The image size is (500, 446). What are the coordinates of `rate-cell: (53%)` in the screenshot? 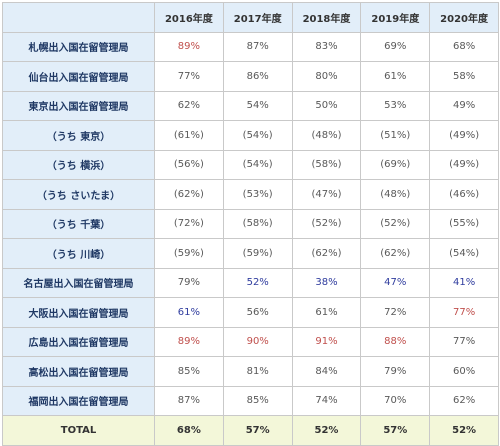 It's located at (257, 194).